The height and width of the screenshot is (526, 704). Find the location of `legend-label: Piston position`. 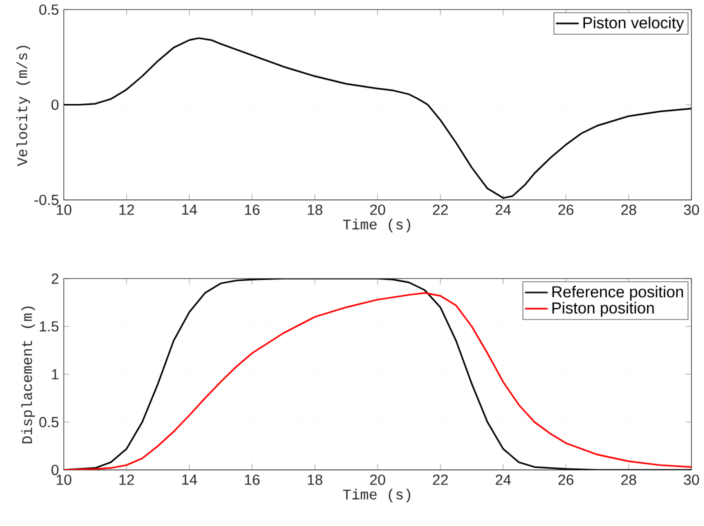

legend-label: Piston position is located at coordinates (603, 309).